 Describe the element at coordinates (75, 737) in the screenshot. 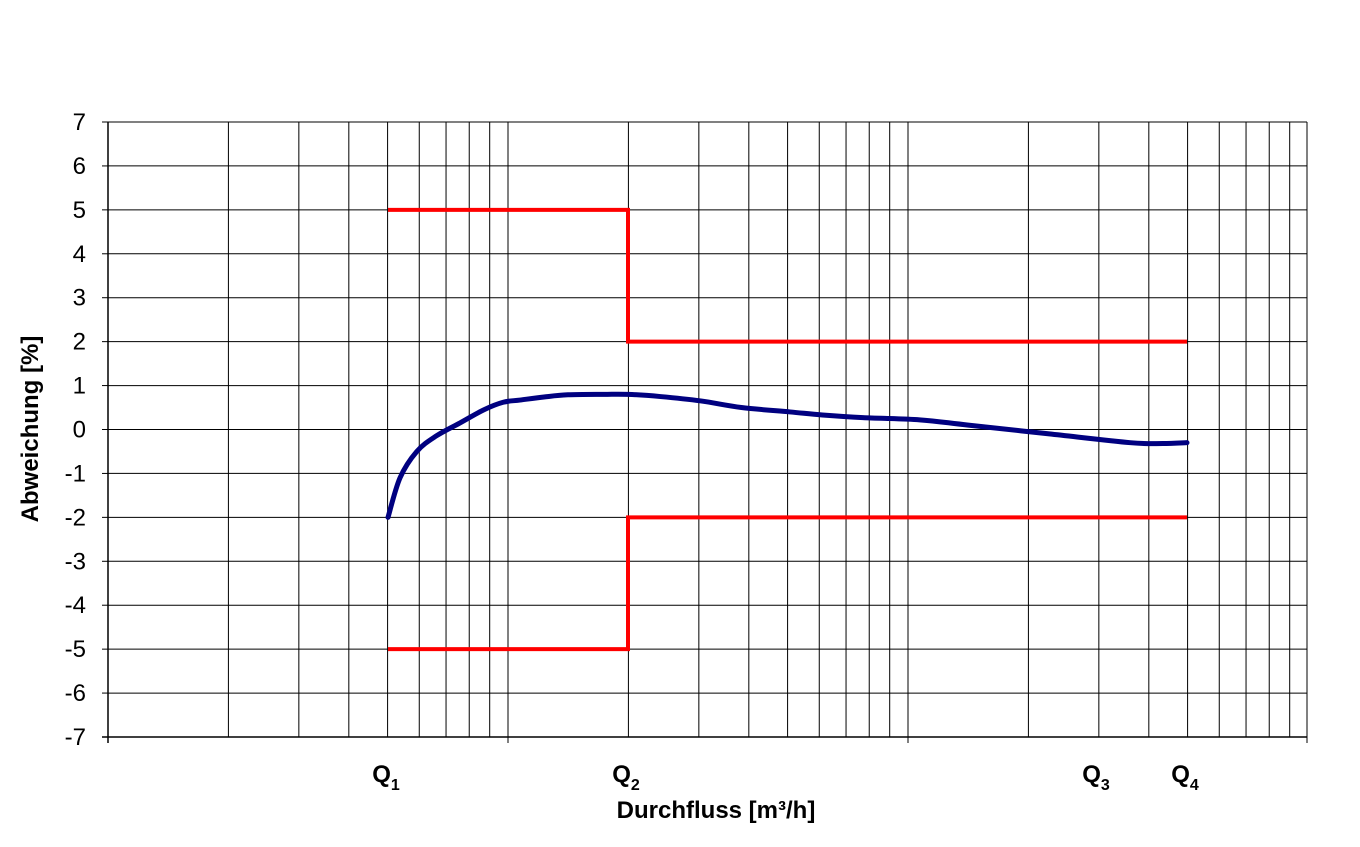

I see `y-tick-label: -7` at that location.